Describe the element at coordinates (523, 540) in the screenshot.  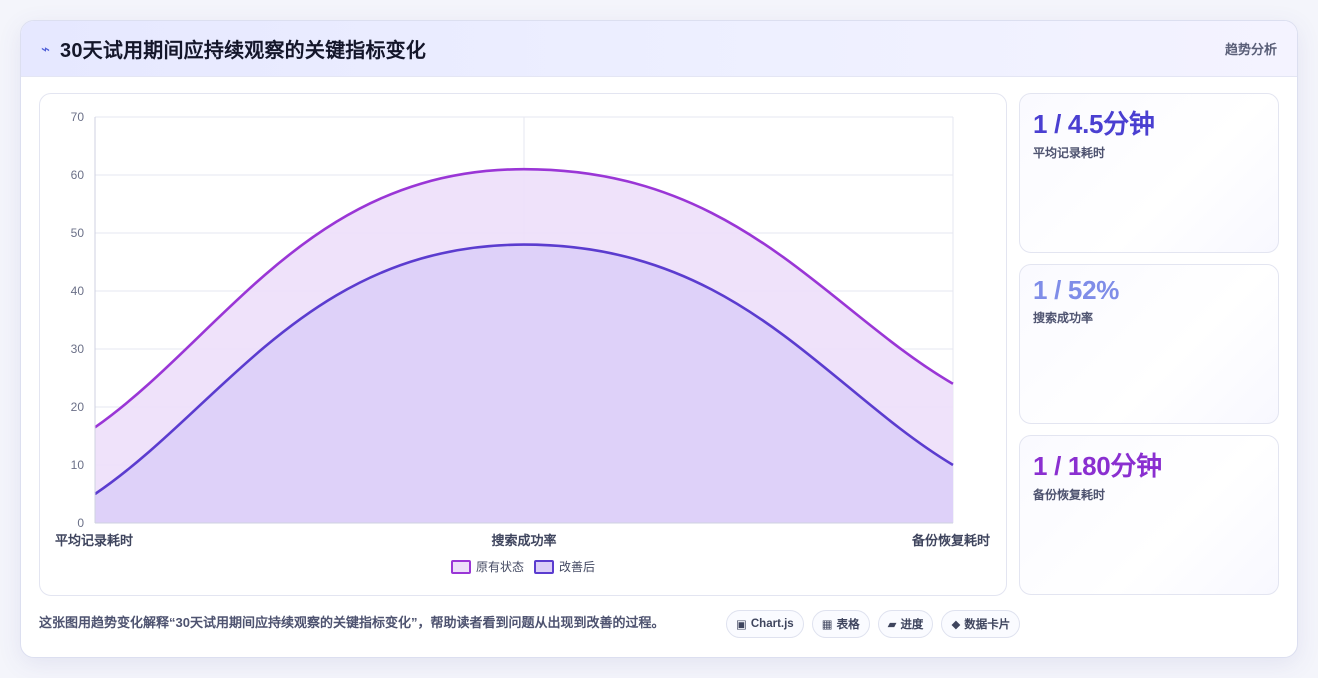
I see `x-tick-label: 搜索成功率` at that location.